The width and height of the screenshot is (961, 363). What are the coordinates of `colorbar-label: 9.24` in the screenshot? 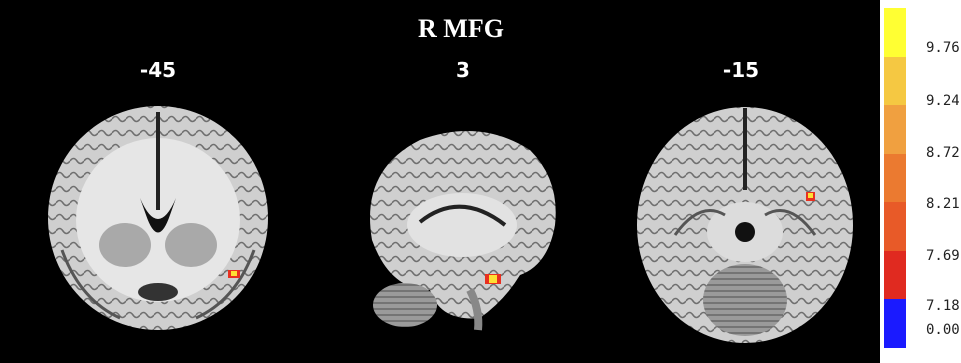 It's located at (943, 101).